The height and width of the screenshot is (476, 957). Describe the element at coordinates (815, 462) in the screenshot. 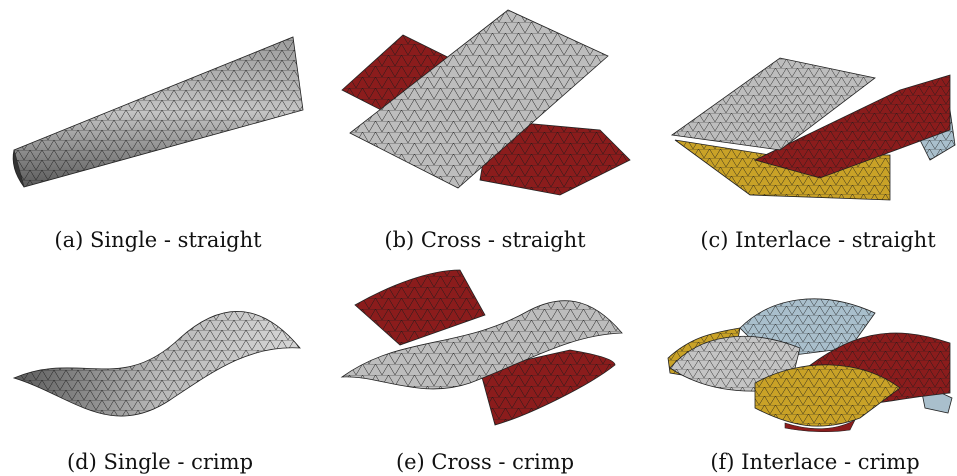

I see `caption-f: (f) Interlace - crimp` at that location.